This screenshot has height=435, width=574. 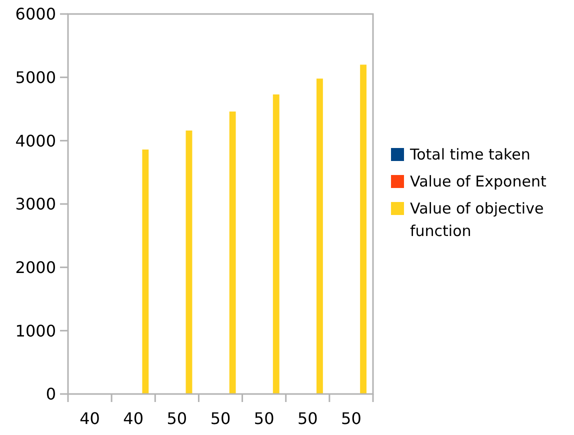 What do you see at coordinates (35, 77) in the screenshot?
I see `y-tick-label: 5000` at bounding box center [35, 77].